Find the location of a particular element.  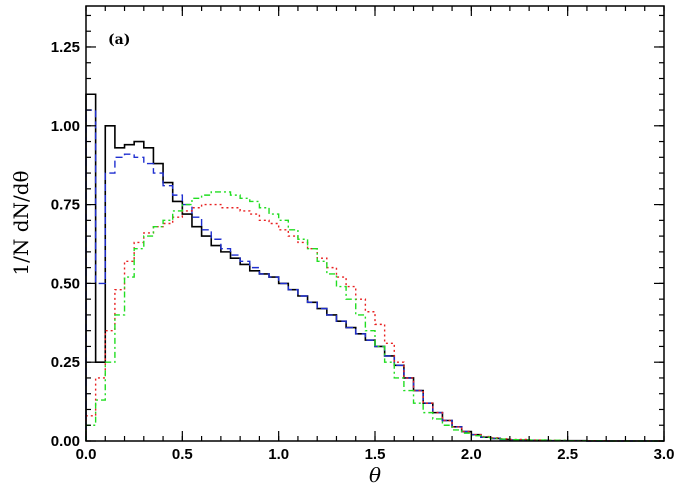

x-tick-label: 3.0 is located at coordinates (664, 454).